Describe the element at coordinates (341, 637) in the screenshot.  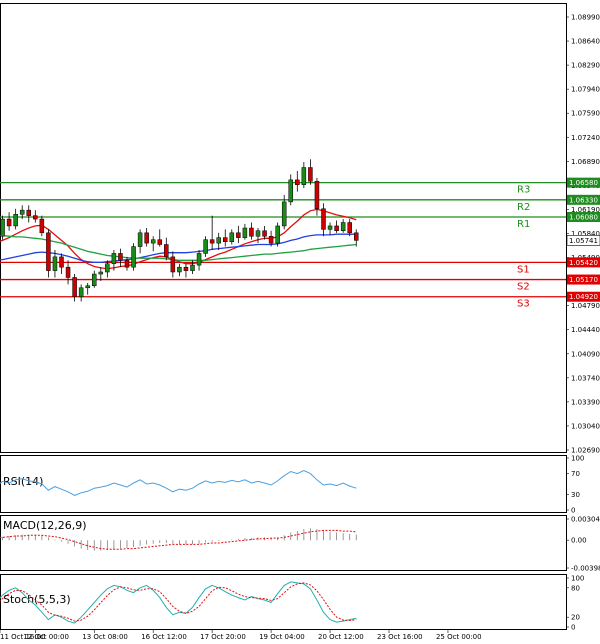
I see `time-tick-label: 20 Oct 12:00` at that location.